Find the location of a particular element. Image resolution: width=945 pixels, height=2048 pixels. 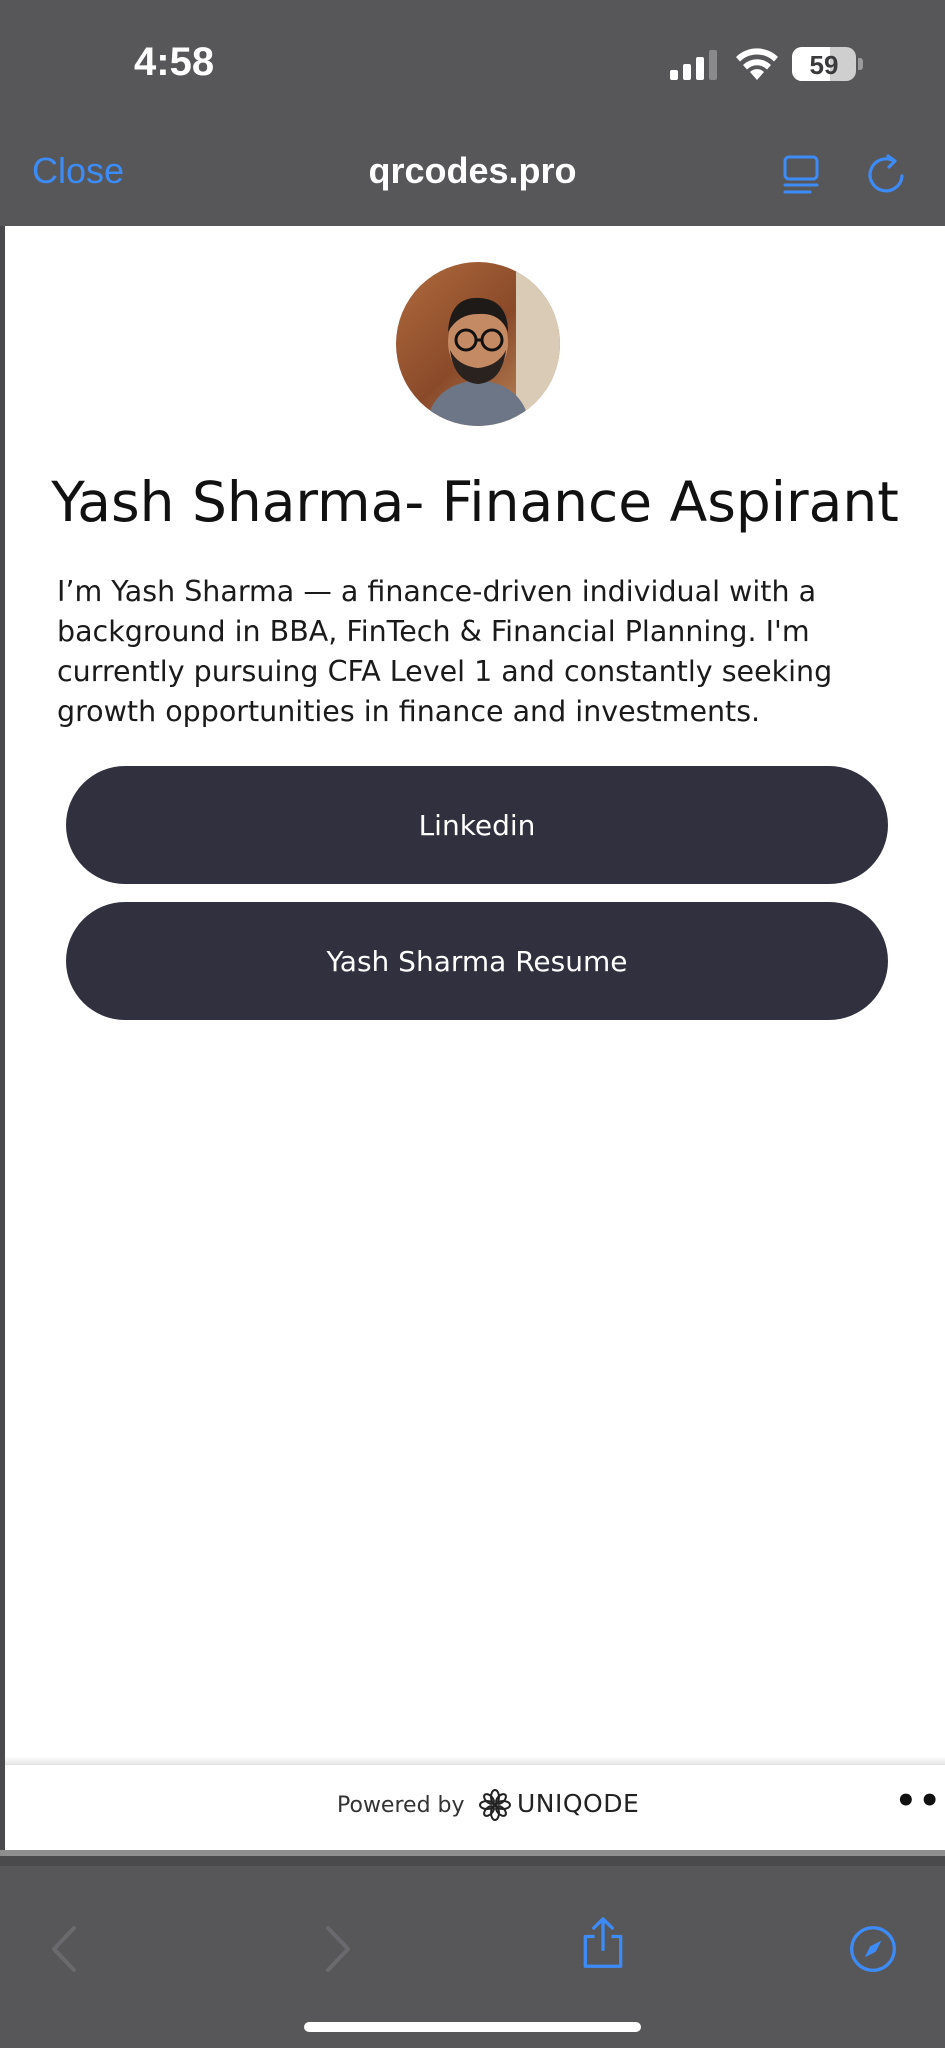

battery-icon: 59 is located at coordinates (827, 64).